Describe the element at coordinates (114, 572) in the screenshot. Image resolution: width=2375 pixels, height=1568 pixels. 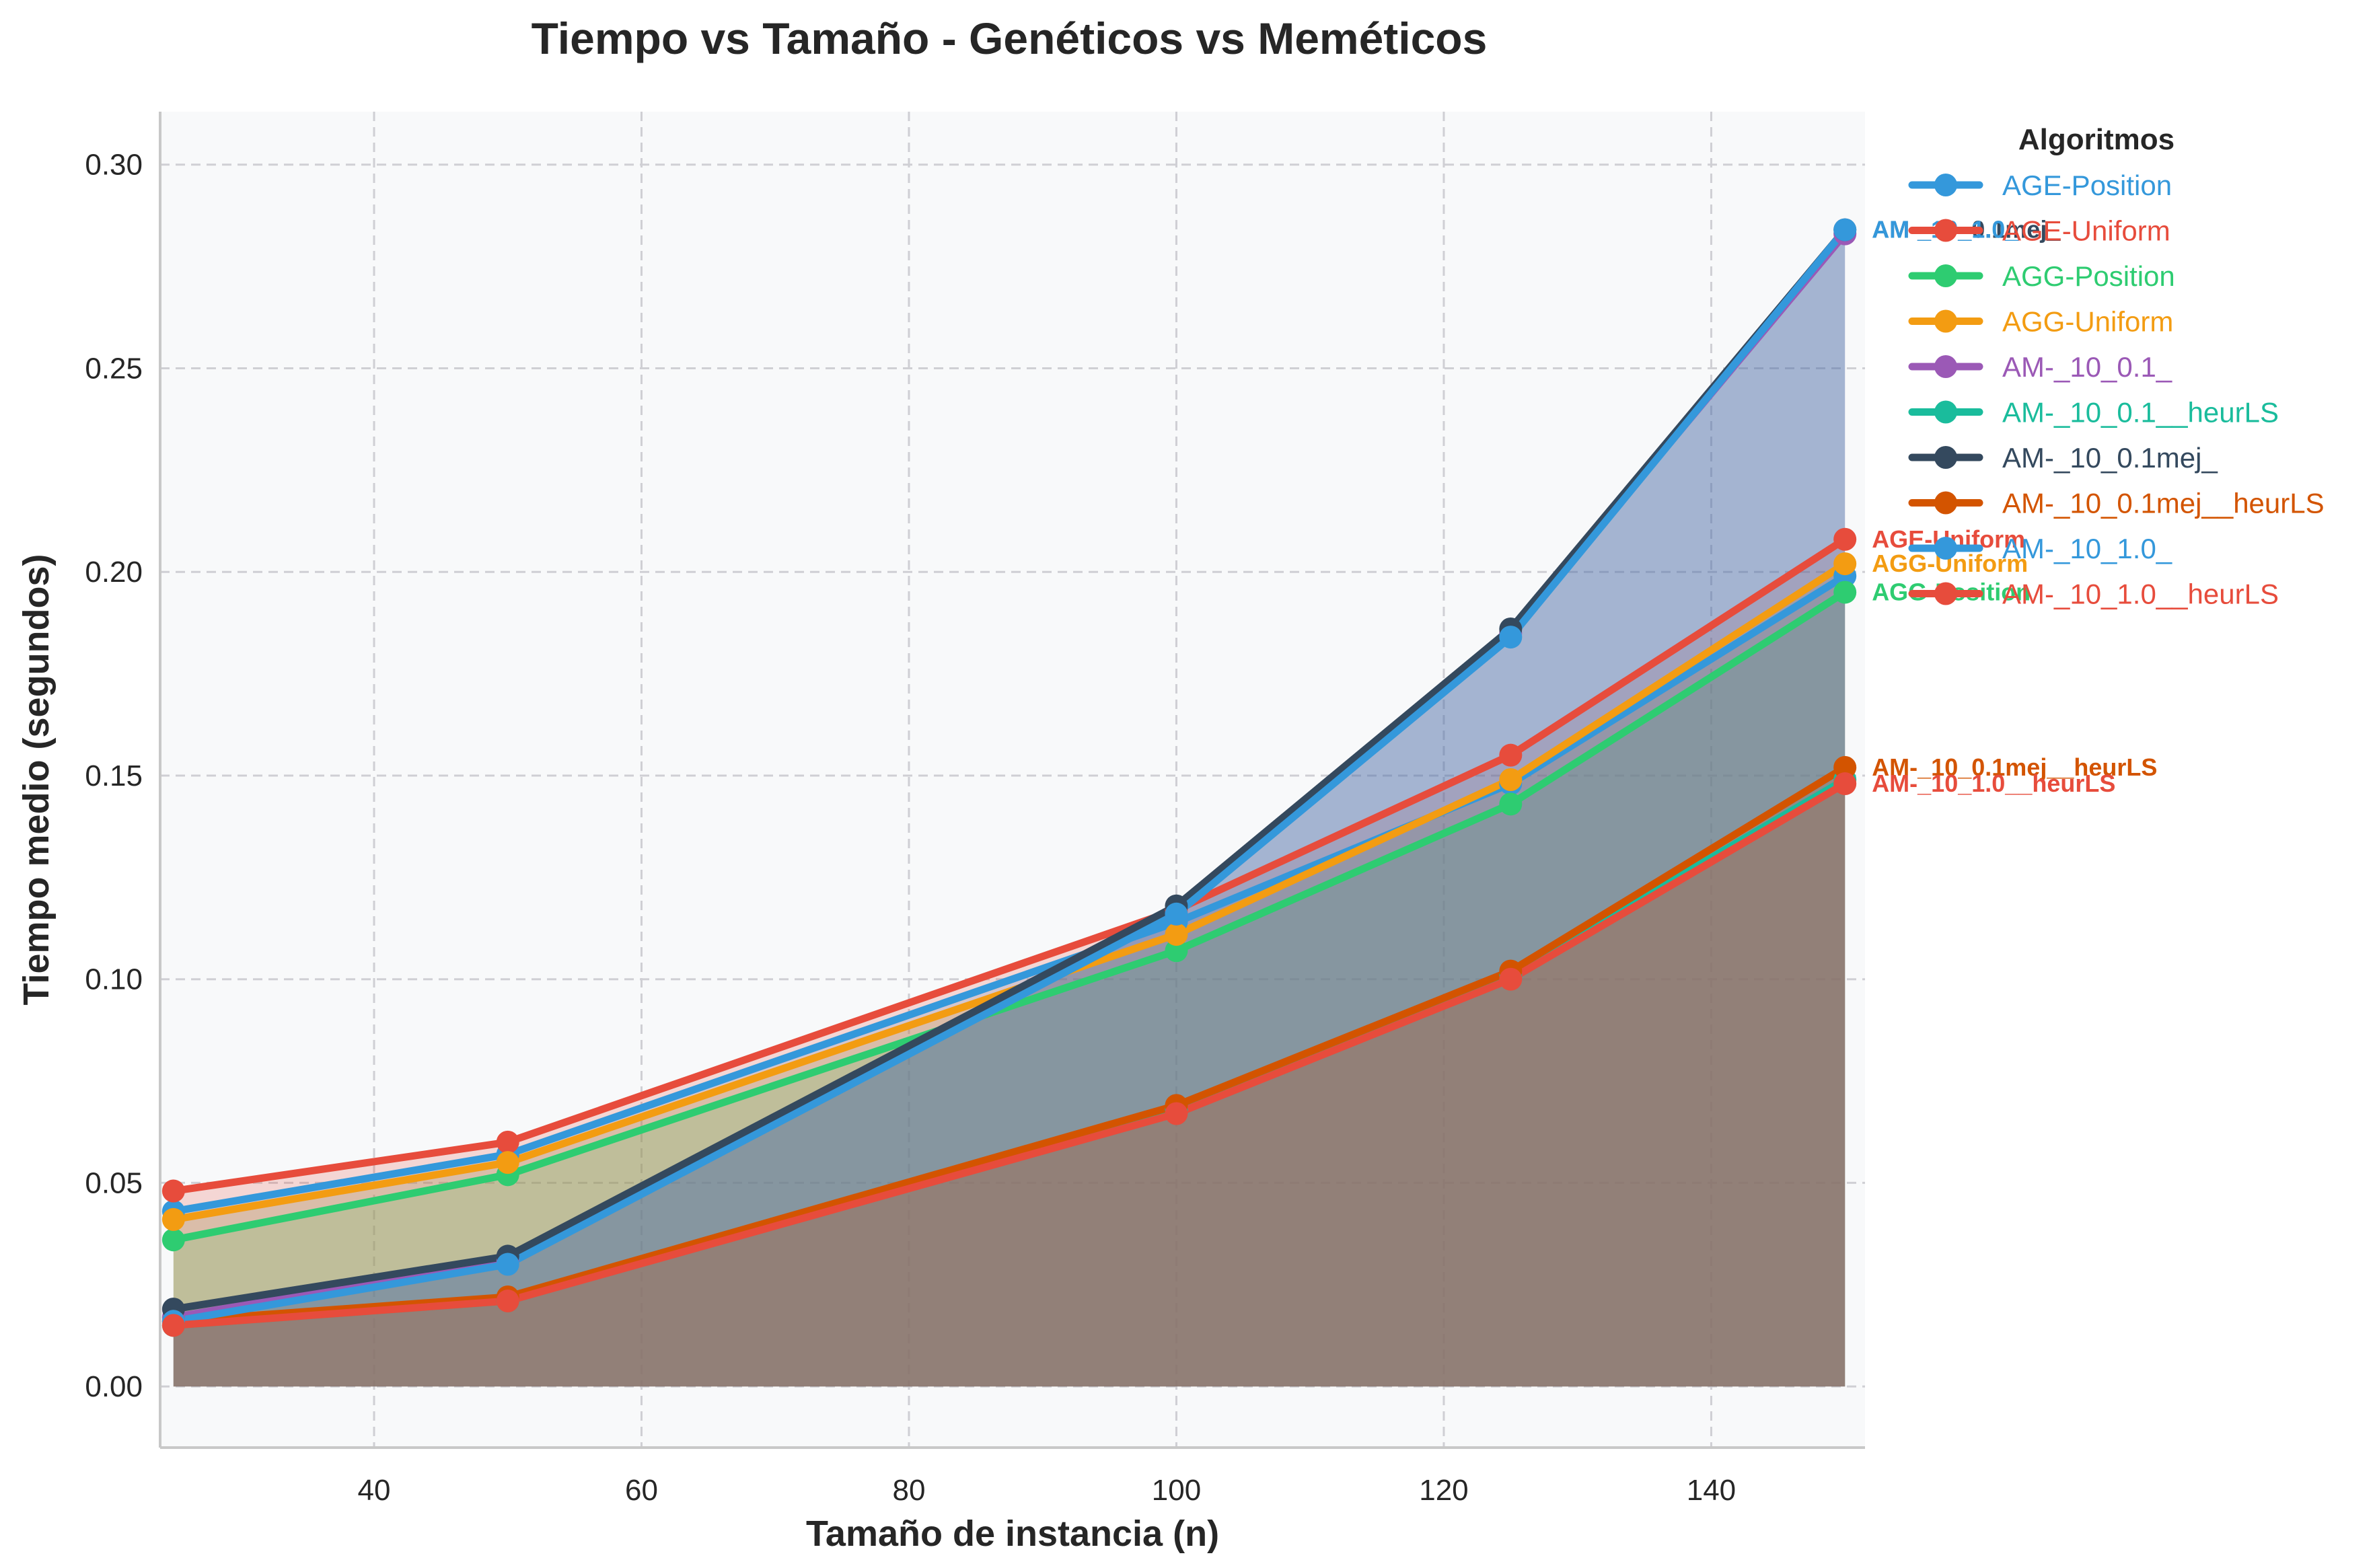
I see `y-tick-label: 0.20` at that location.